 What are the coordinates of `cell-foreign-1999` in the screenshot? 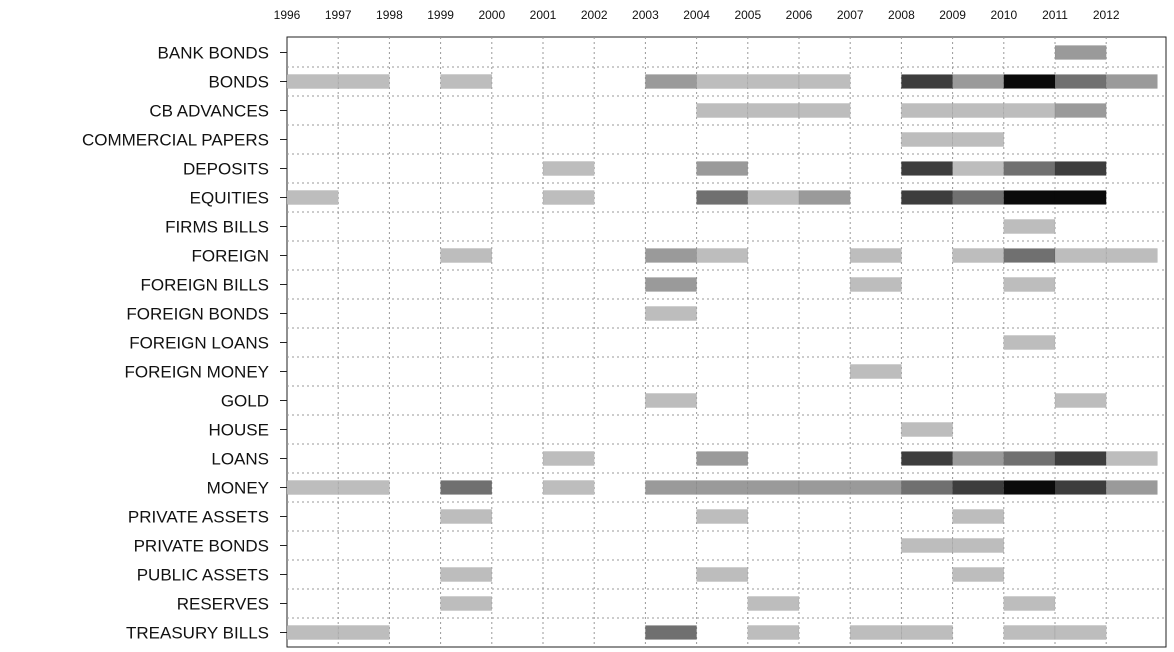 It's located at (466, 255).